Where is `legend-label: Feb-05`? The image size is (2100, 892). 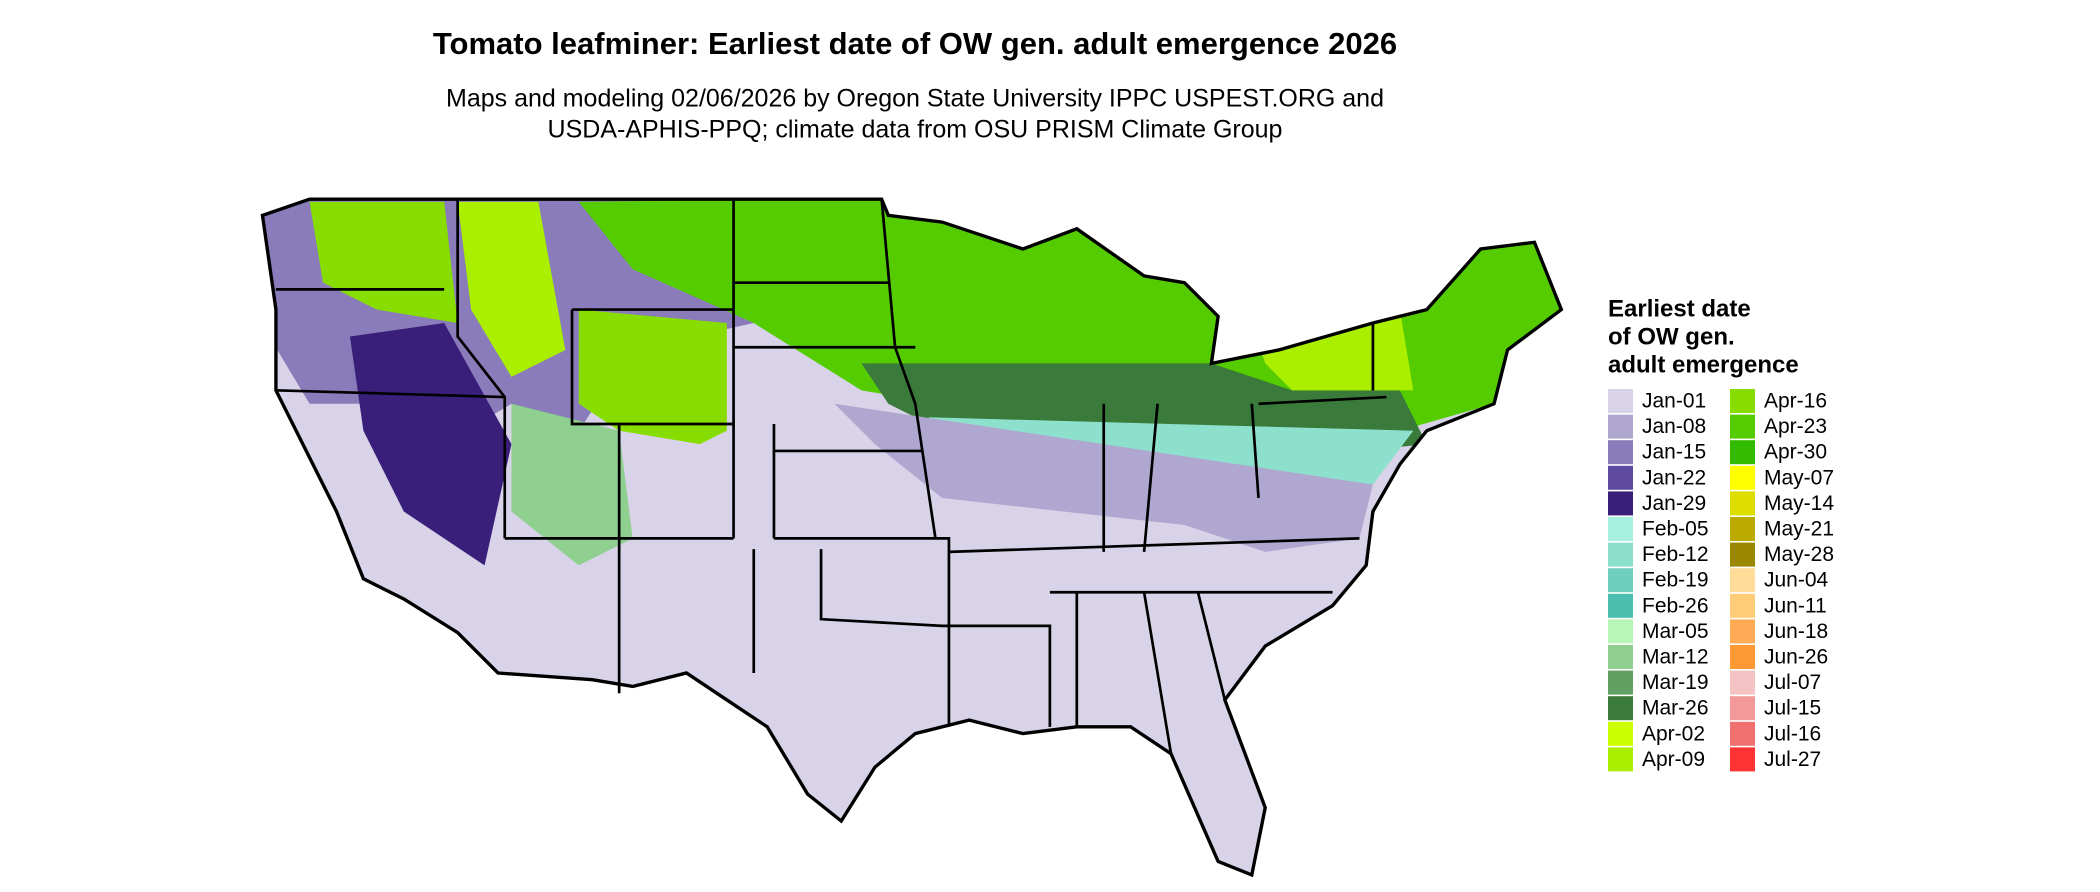 legend-label: Feb-05 is located at coordinates (1675, 529).